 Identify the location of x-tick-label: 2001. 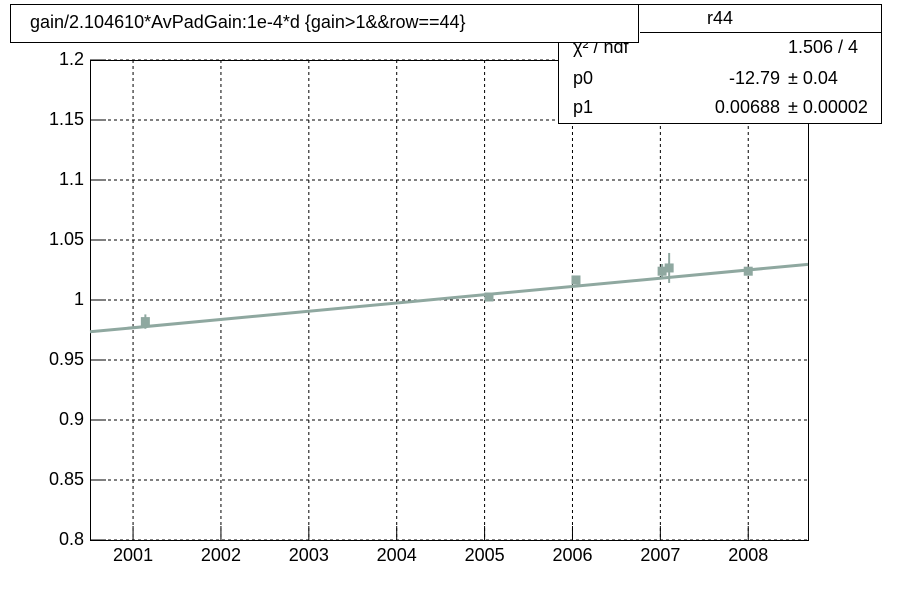
(133, 555).